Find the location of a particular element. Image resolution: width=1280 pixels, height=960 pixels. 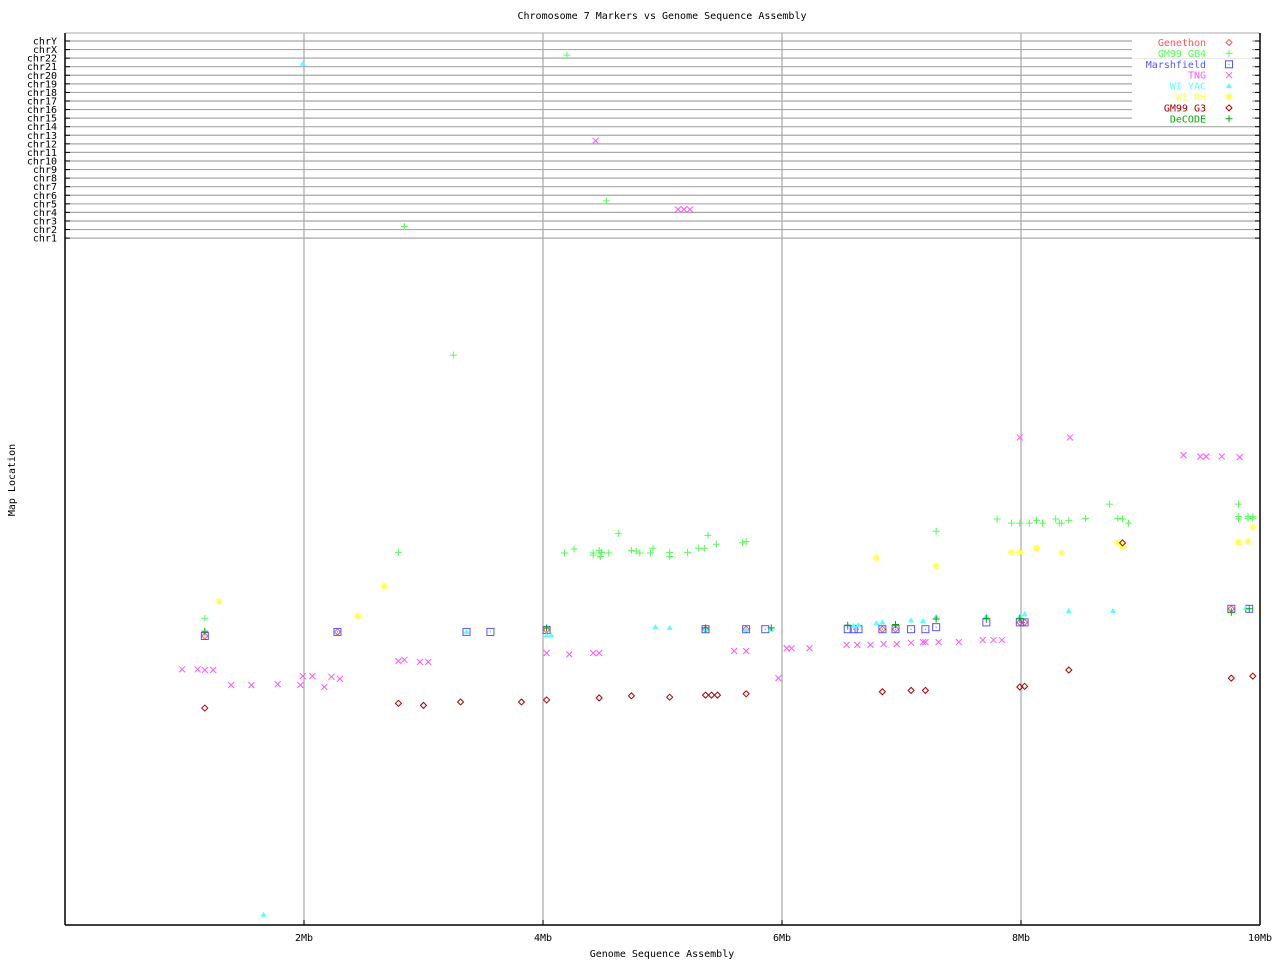

legend-label: WI RH is located at coordinates (1191, 98).